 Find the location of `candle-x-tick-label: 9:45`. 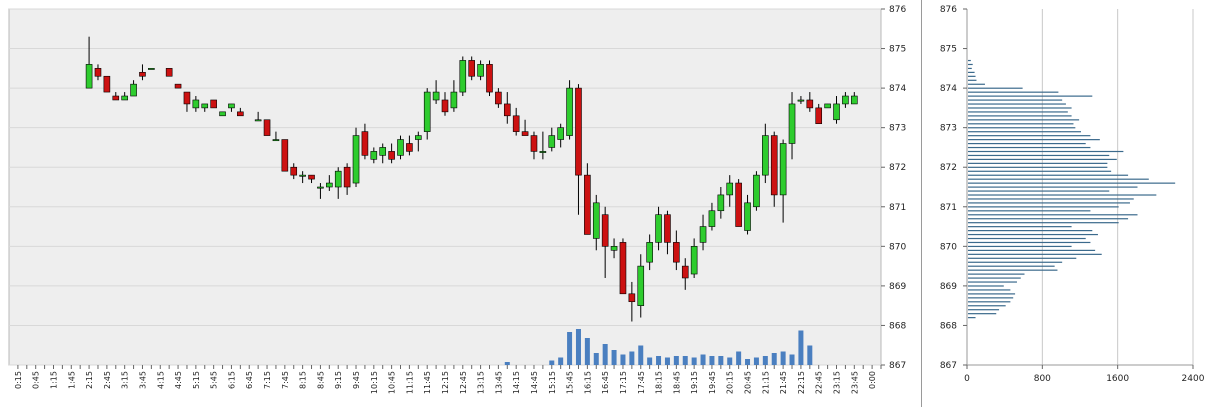

candle-x-tick-label: 9:45 is located at coordinates (356, 380).